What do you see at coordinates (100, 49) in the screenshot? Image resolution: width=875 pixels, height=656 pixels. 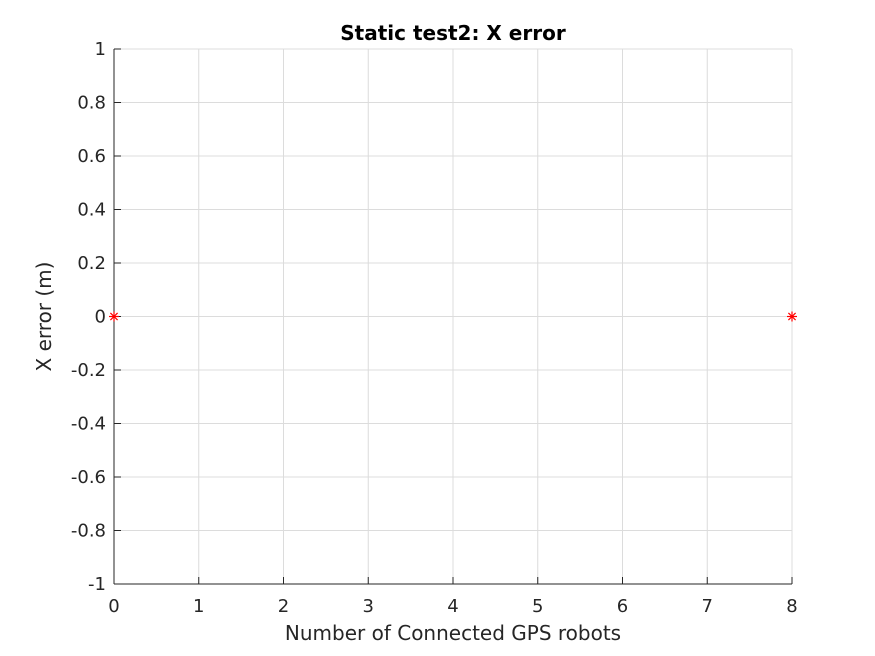 I see `y-tick-label: 1` at bounding box center [100, 49].